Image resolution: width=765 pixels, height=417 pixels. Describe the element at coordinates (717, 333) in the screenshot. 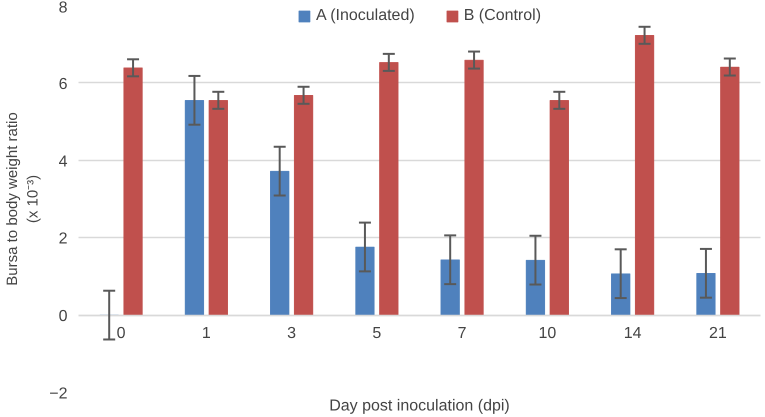

I see `x-tick-label: 21` at that location.